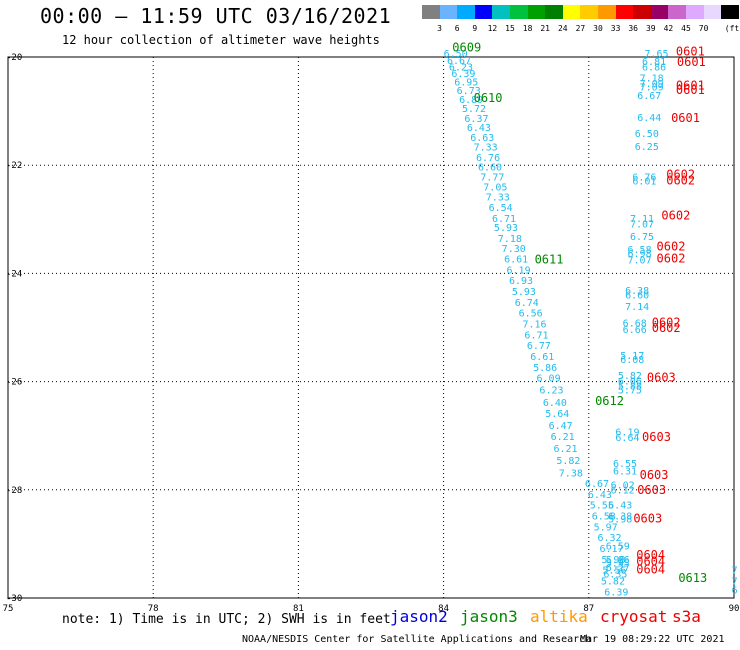  I want to click on wave-height-value: 6.23, so click(551, 391).